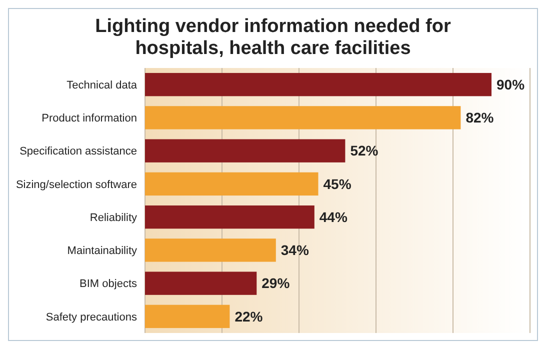 This screenshot has height=349, width=546. I want to click on chart-title: Lighting vendor information needed for hospitals, health care facilities, so click(273, 37).